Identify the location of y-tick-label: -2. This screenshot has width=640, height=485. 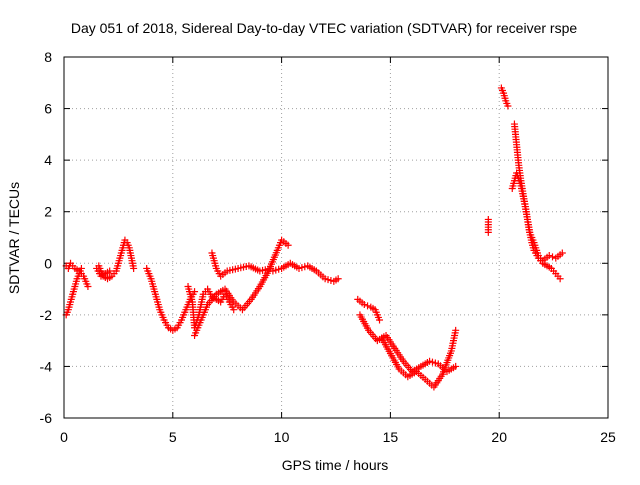
(46, 315).